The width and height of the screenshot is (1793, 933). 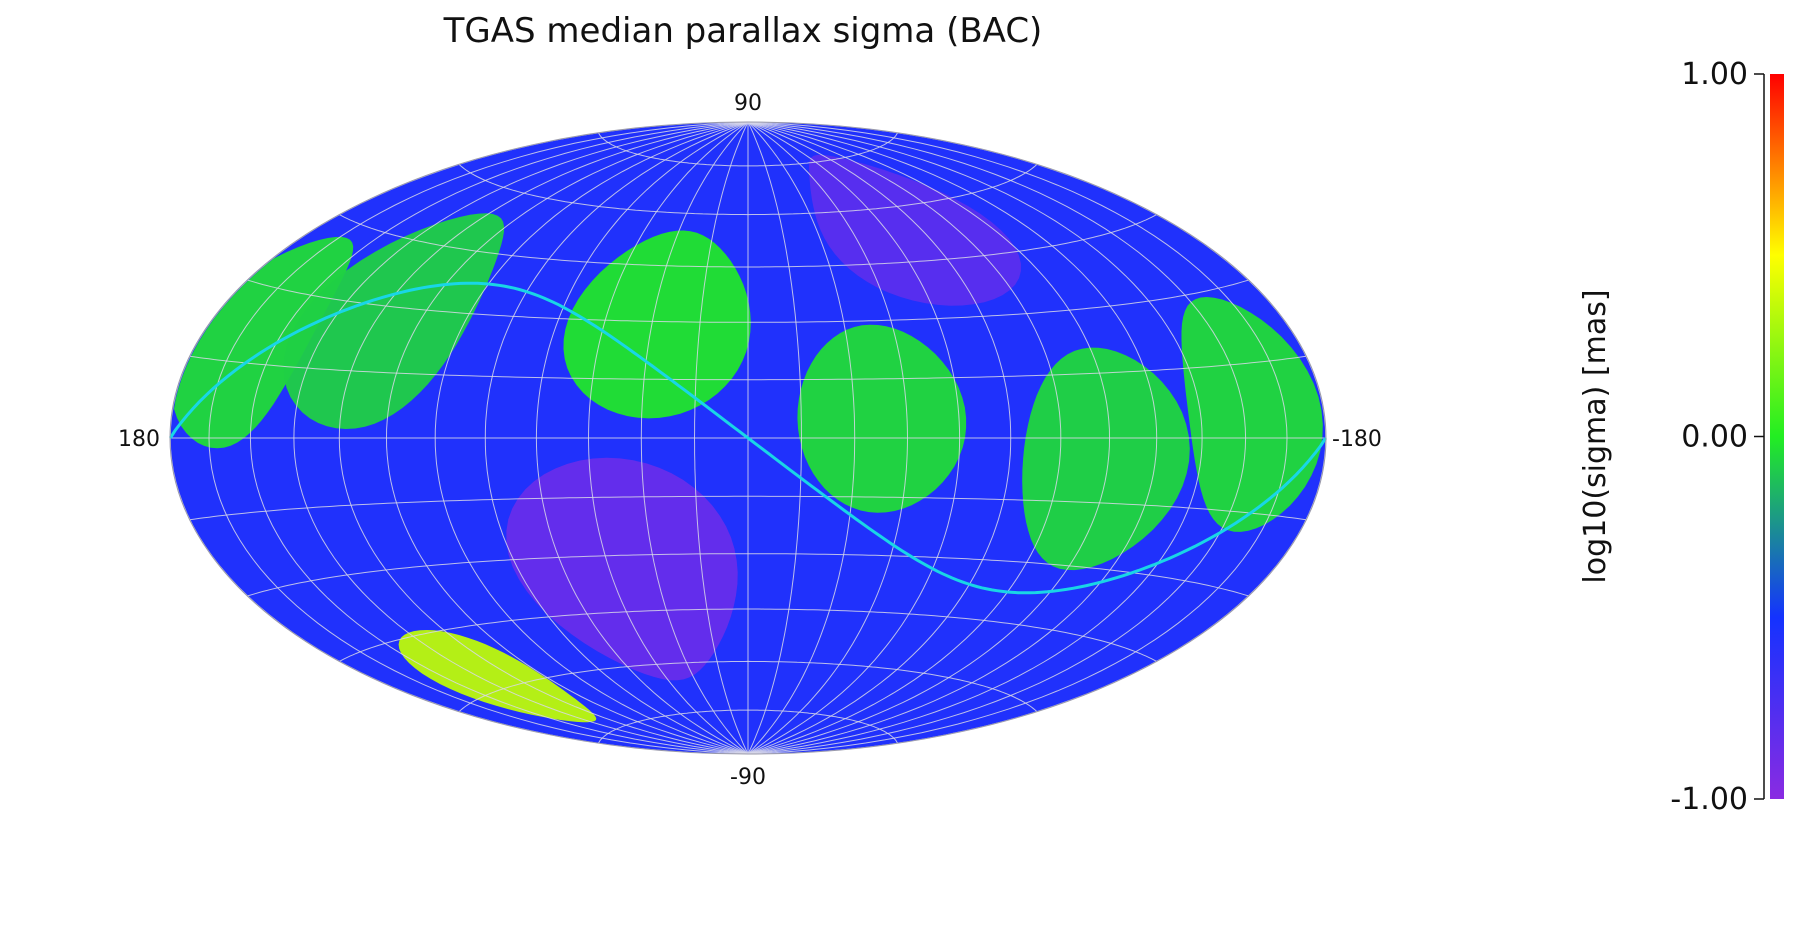 I want to click on chart-title: TGAS median parallax sigma (BAC), so click(x=743, y=31).